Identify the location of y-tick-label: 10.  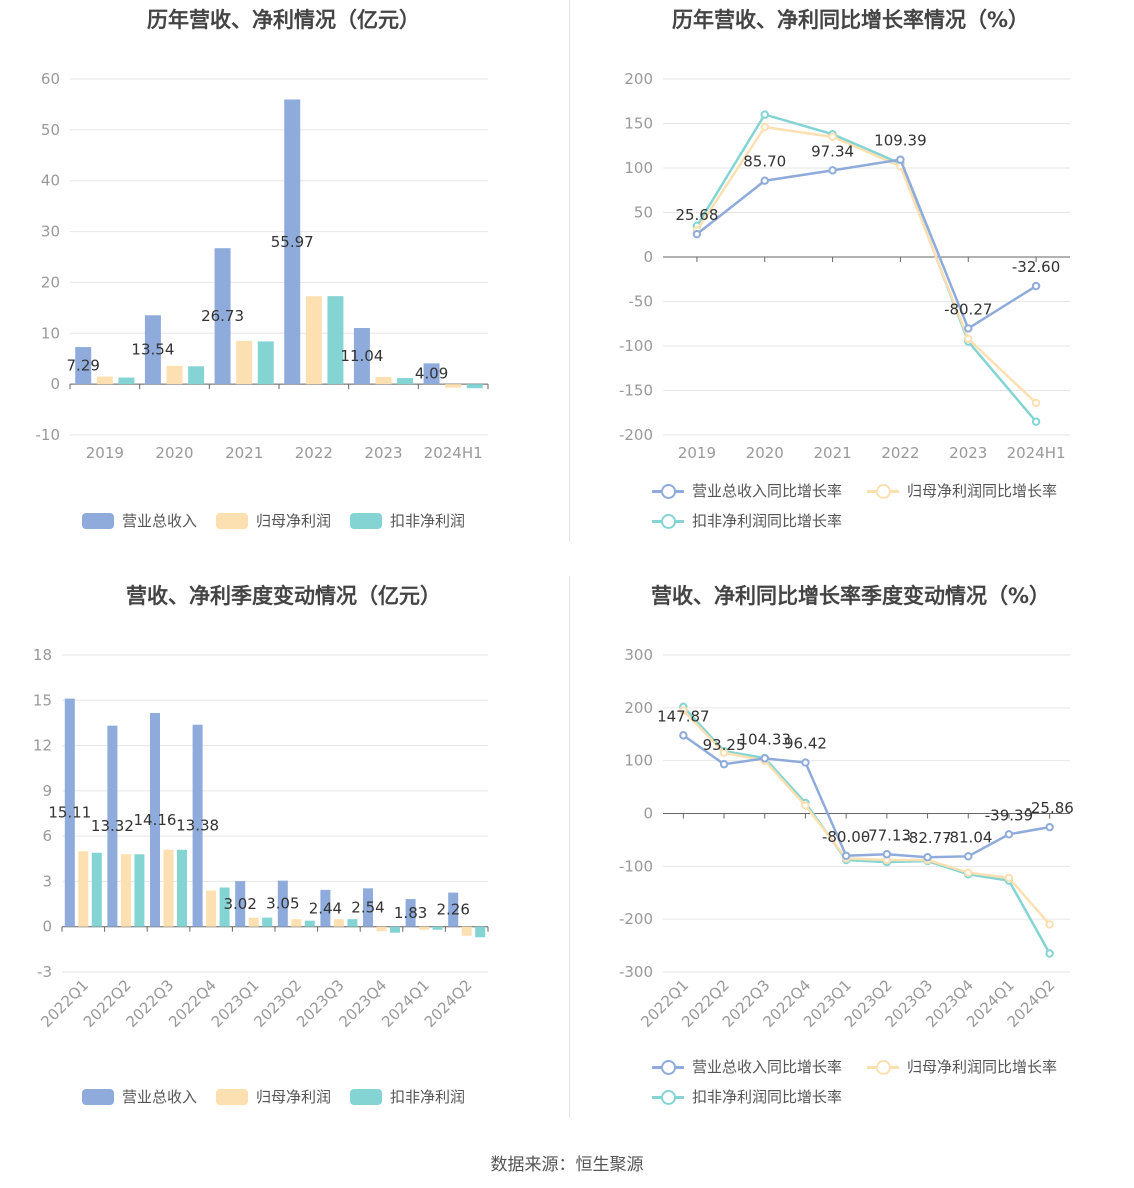
(50, 333).